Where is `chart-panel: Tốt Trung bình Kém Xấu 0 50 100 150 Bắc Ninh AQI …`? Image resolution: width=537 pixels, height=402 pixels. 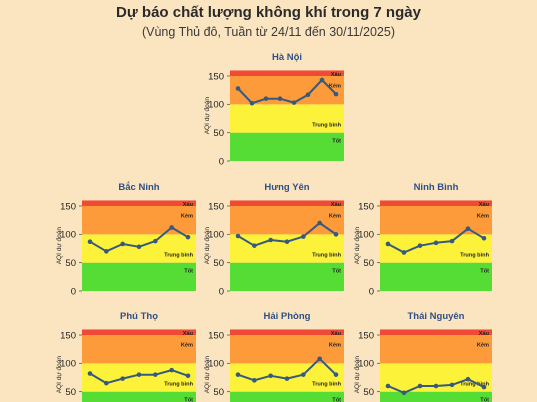 chart-panel: Tốt Trung bình Kém Xấu 0 50 100 150 Bắc Ninh AQI … is located at coordinates (126, 239).